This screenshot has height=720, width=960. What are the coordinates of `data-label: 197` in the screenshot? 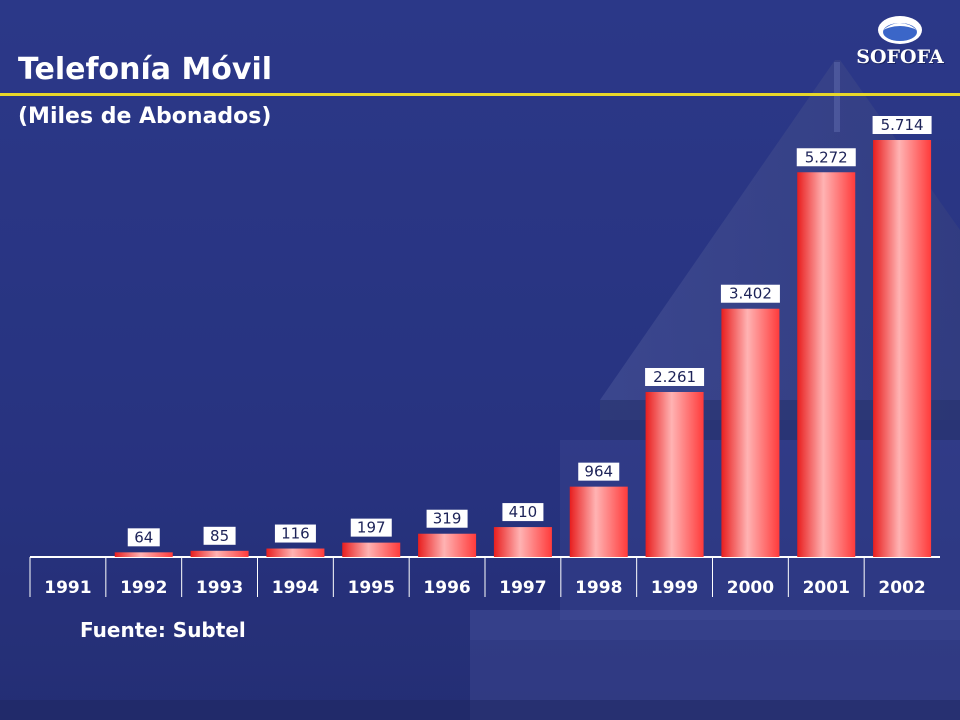 It's located at (371, 528).